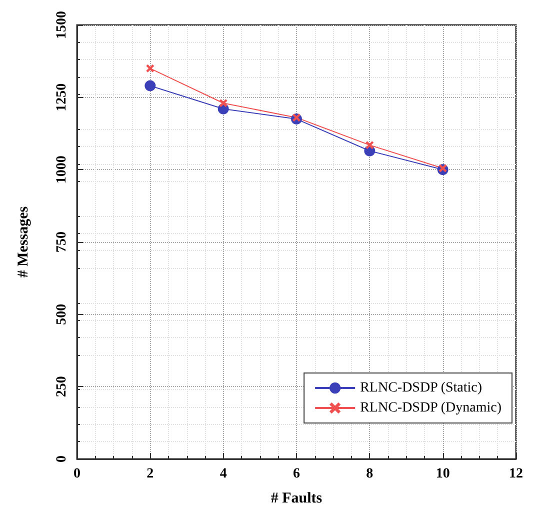  What do you see at coordinates (223, 474) in the screenshot?
I see `x-tick-label: 4` at bounding box center [223, 474].